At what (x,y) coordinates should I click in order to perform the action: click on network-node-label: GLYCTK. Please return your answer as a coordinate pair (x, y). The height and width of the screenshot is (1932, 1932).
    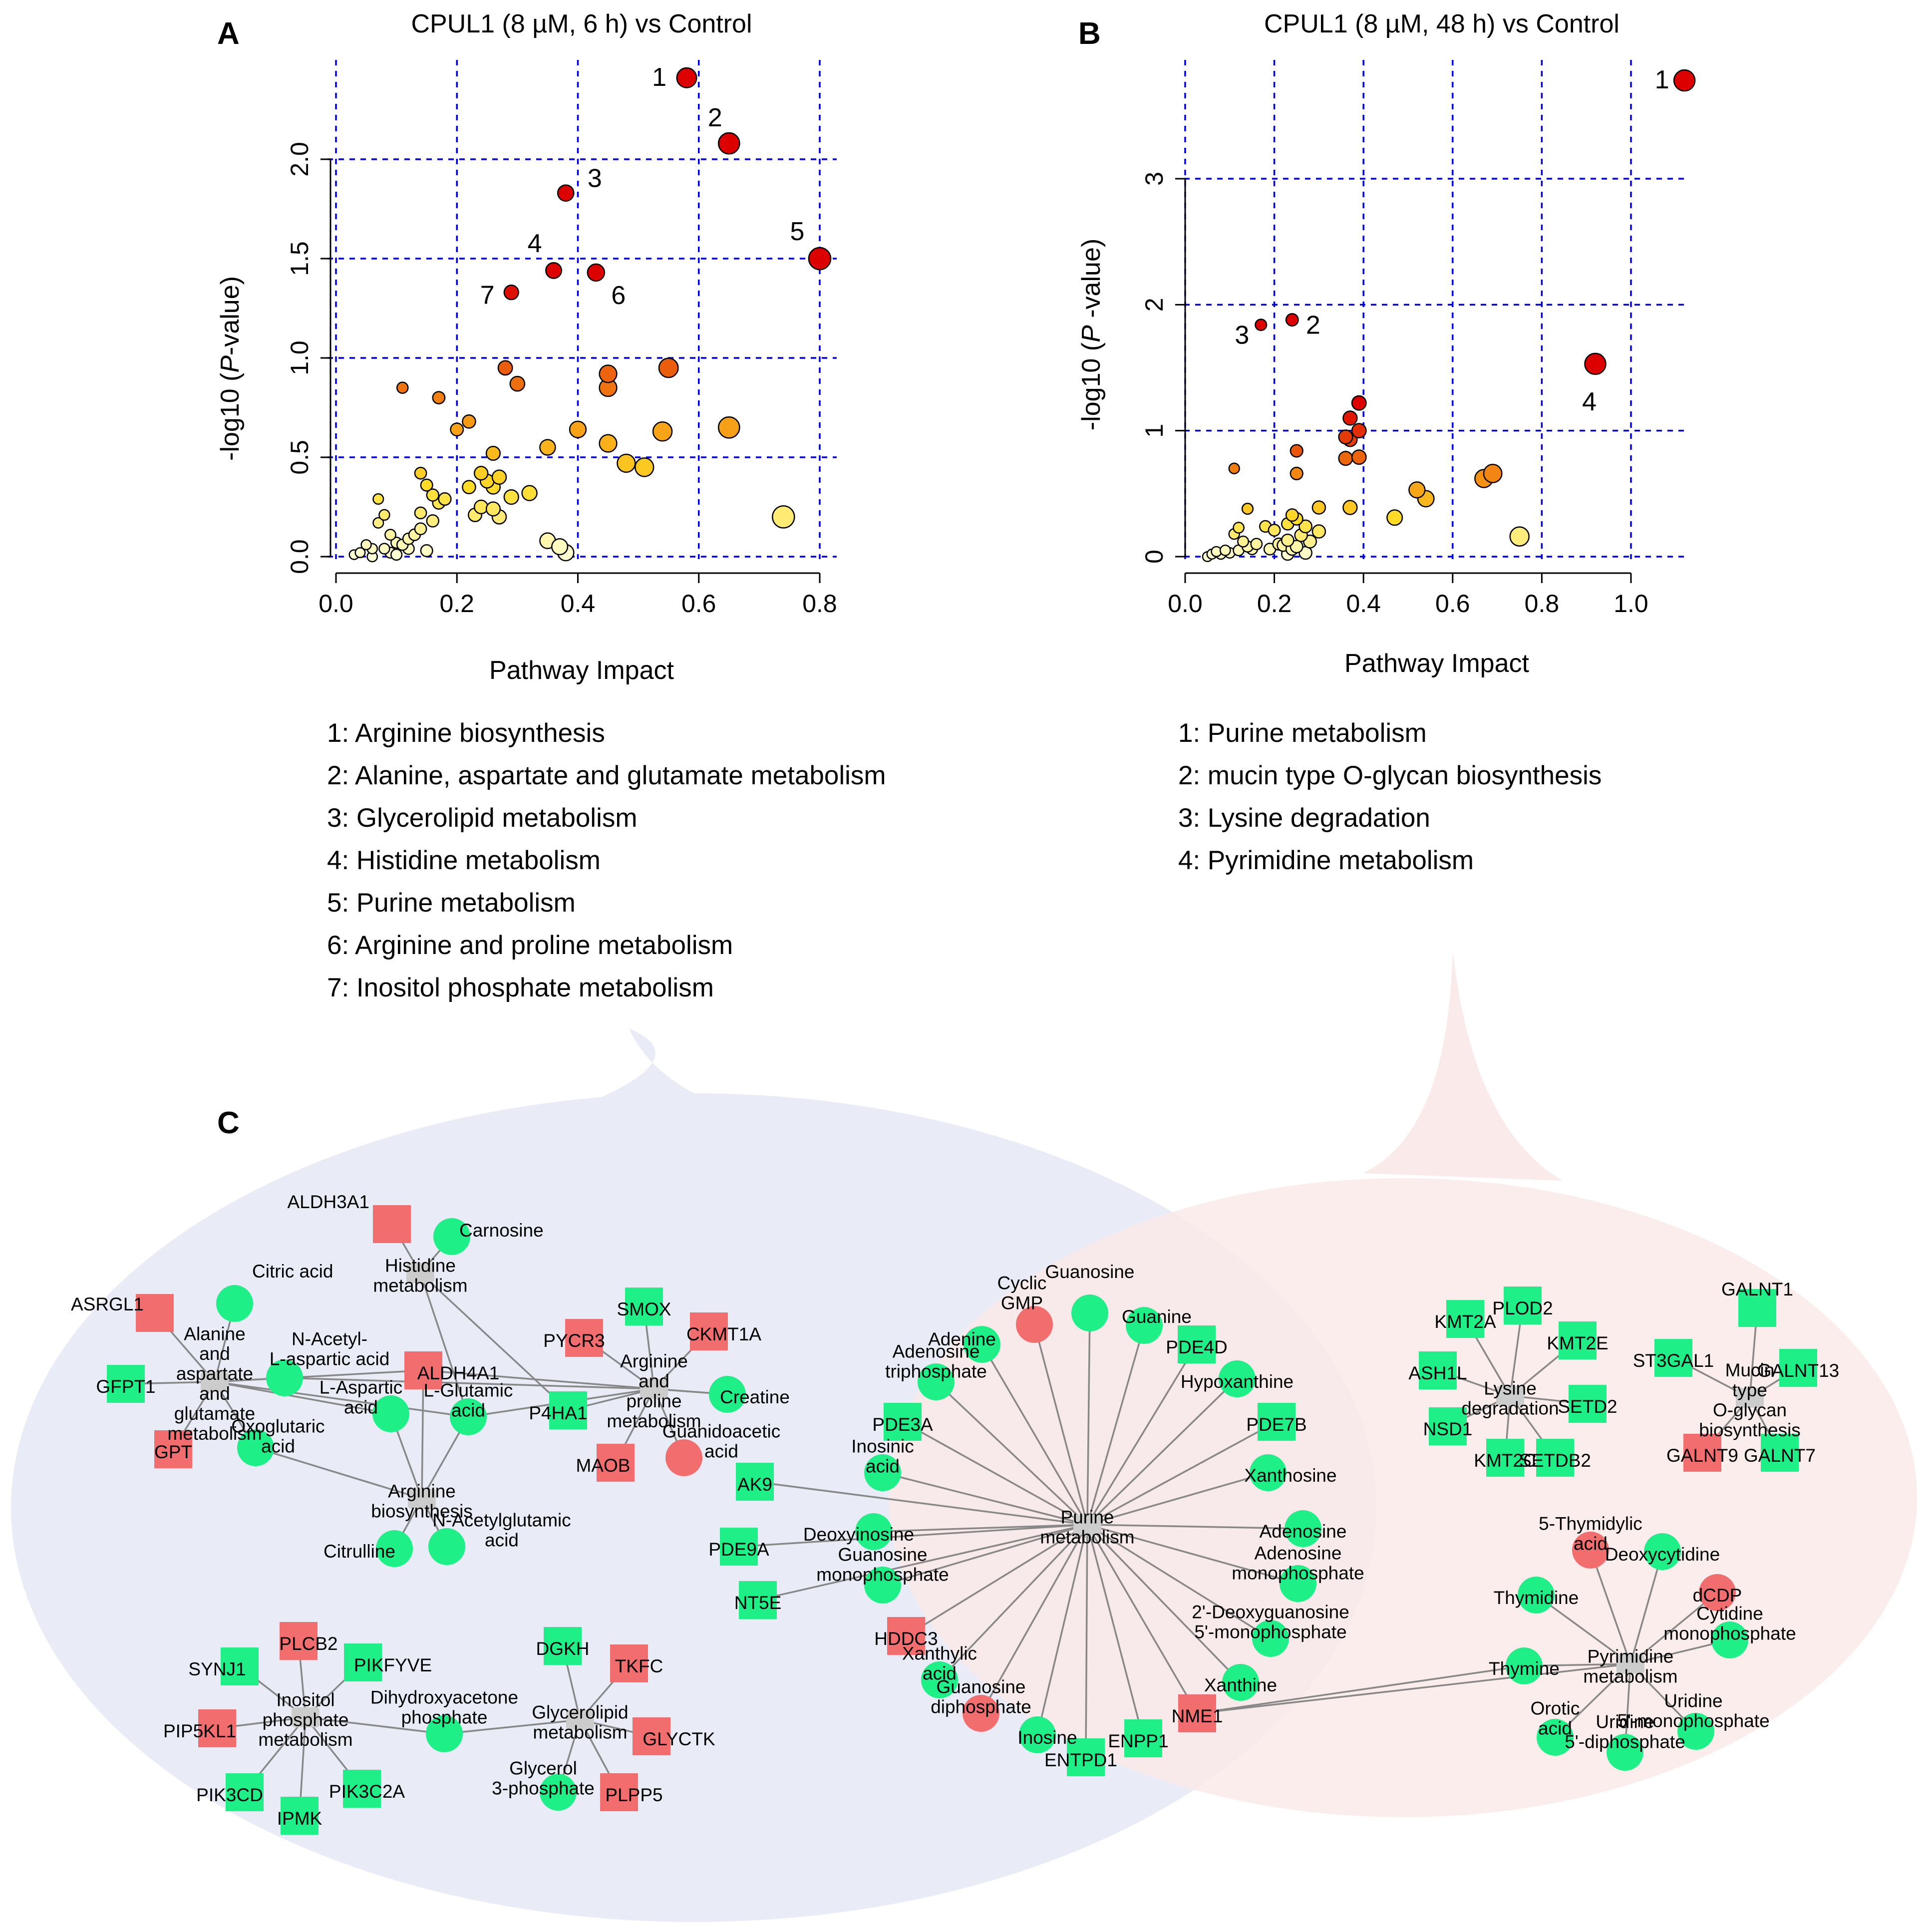
    Looking at the image, I should click on (679, 1739).